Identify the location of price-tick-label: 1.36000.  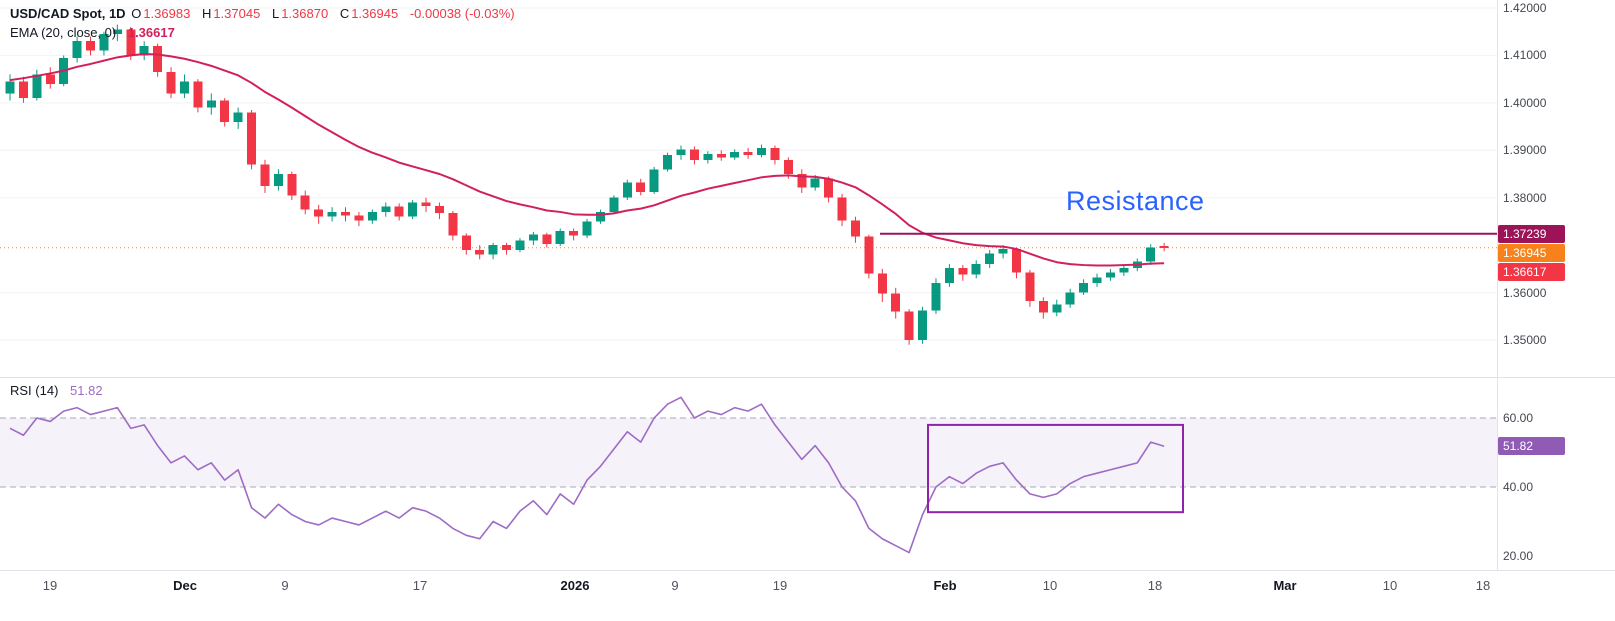
(1525, 292).